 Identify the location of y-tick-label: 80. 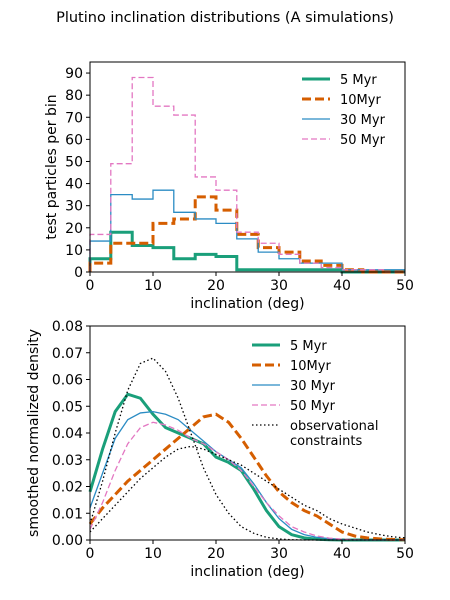
(74, 96).